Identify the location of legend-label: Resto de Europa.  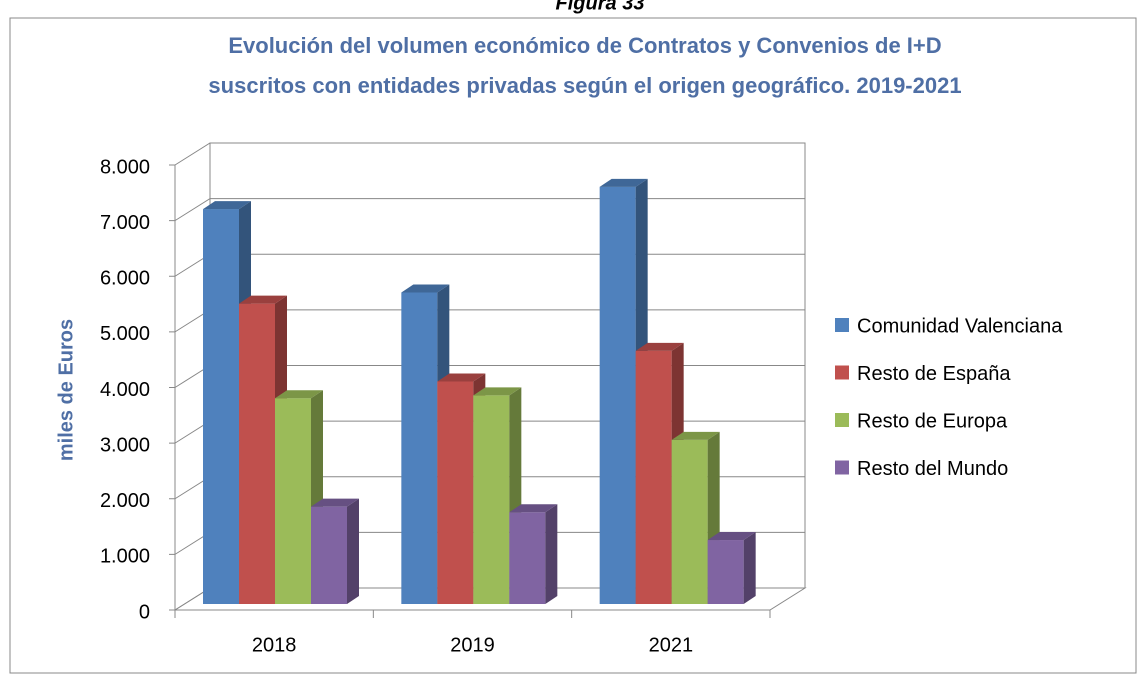
(932, 421).